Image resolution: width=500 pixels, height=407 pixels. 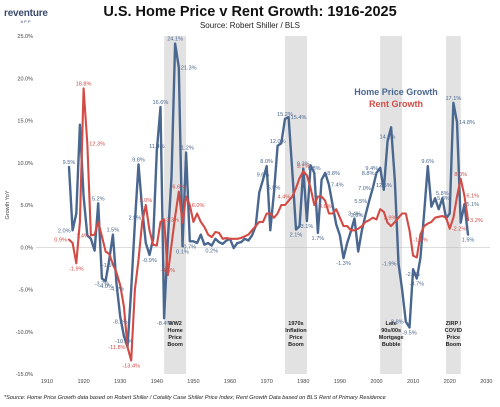 What do you see at coordinates (413, 382) in the screenshot?
I see `x-tick-label: 2010` at bounding box center [413, 382].